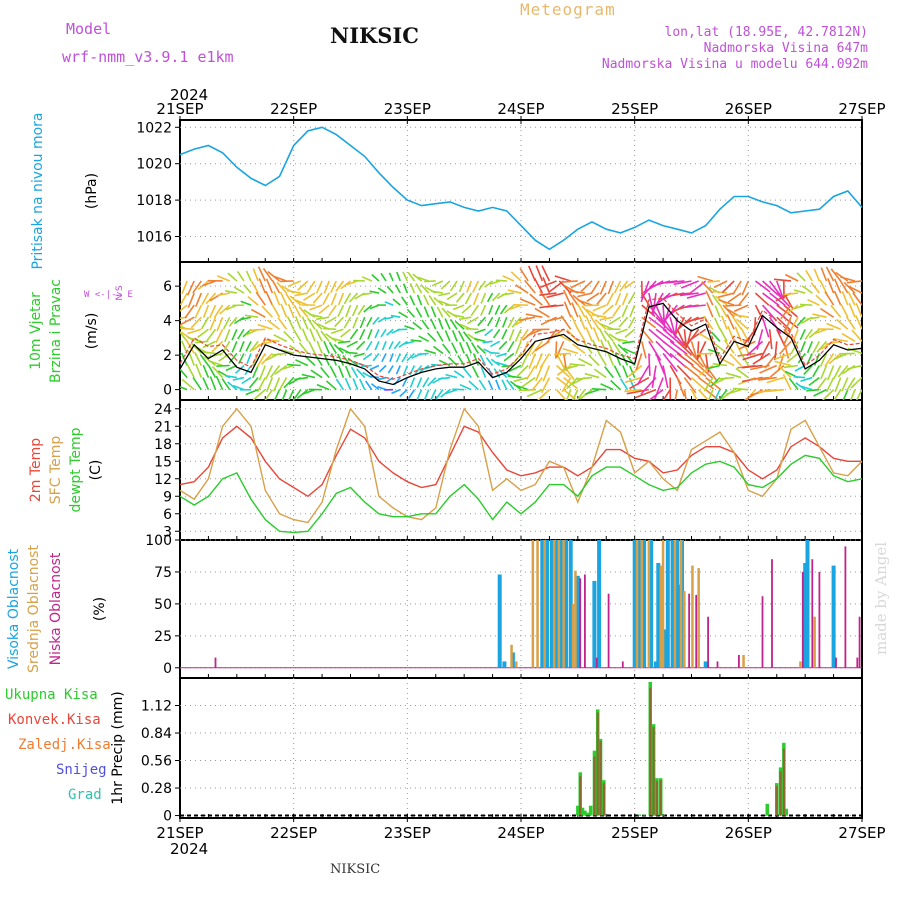  I want to click on x-tick-label-top: 27SEP, so click(861, 109).